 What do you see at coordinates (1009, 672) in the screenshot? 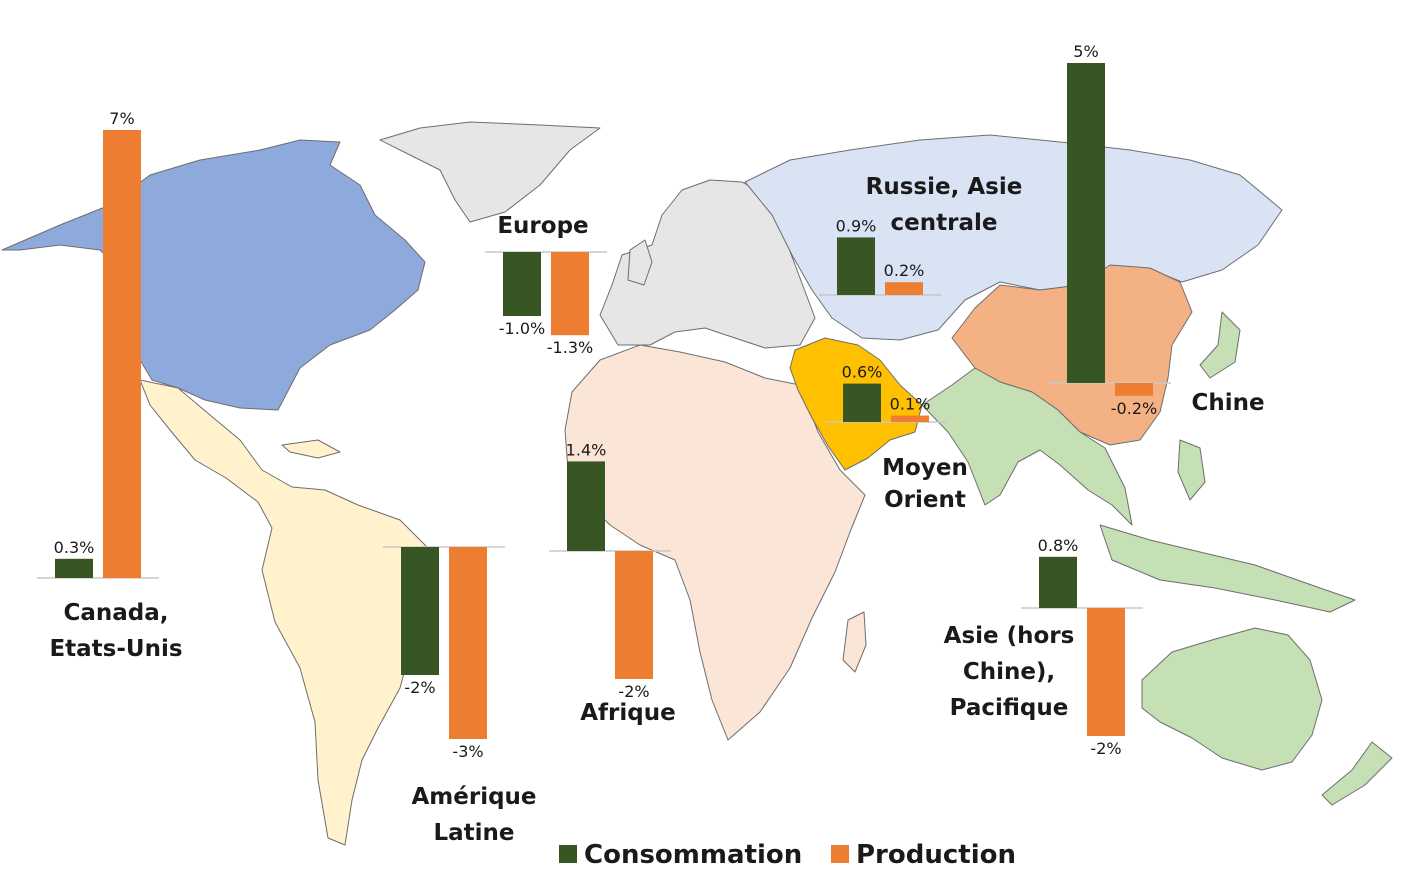
I see `region-name-asia-pacific: Chine),` at bounding box center [1009, 672].